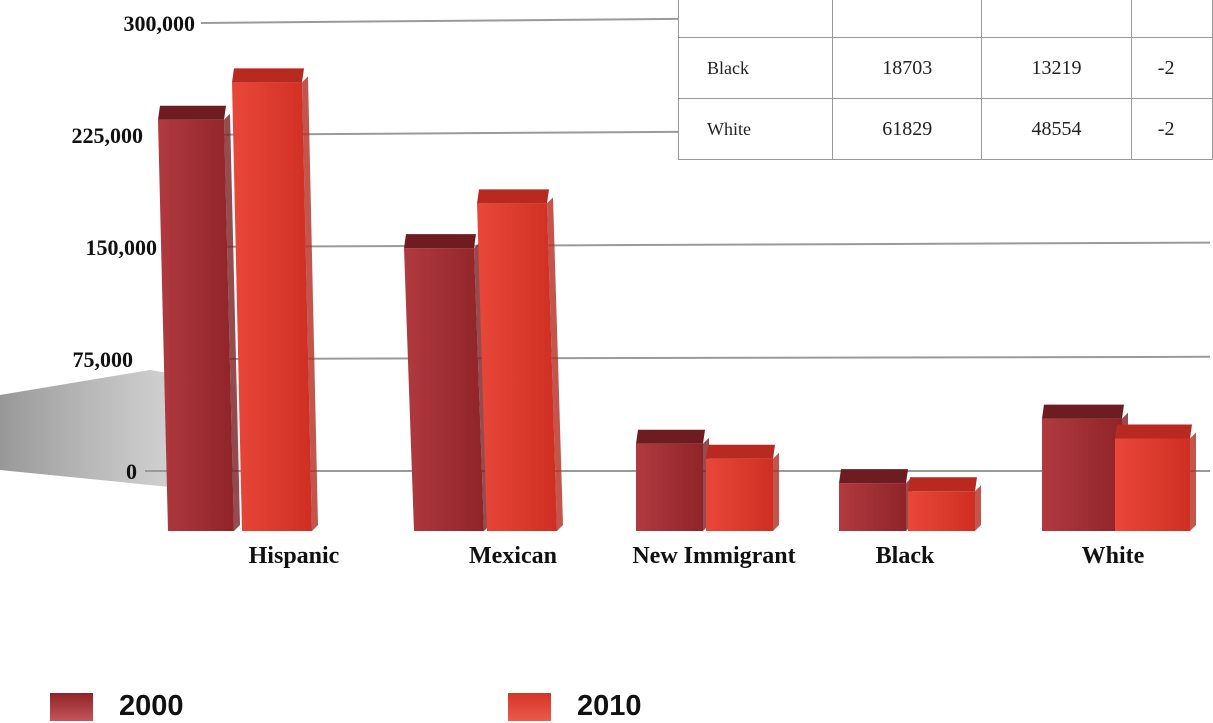 The height and width of the screenshot is (723, 1213). I want to click on bar-black-2010, so click(944, 504).